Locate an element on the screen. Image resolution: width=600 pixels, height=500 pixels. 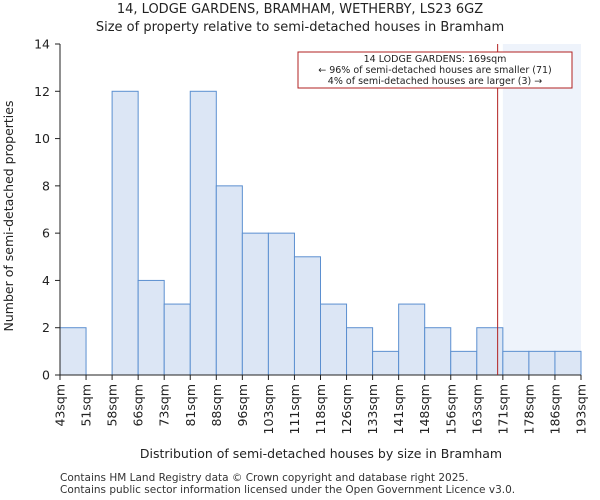
bar-178sqm is located at coordinates (542, 363).